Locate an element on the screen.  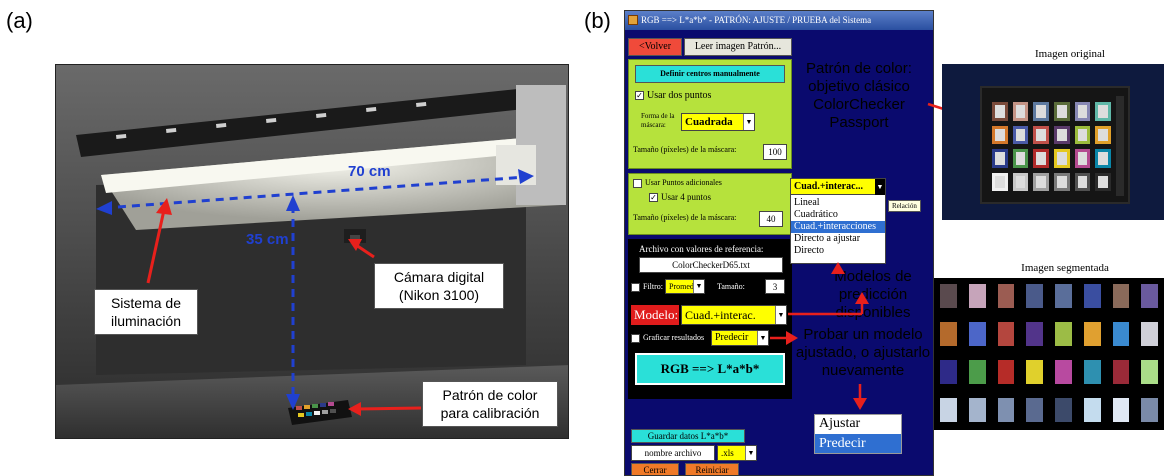
mask-shape-select: Cuadrada ▼ is located at coordinates (718, 122).